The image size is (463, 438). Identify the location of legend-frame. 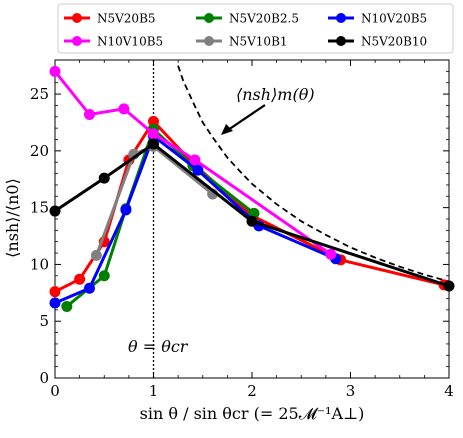
(255, 28).